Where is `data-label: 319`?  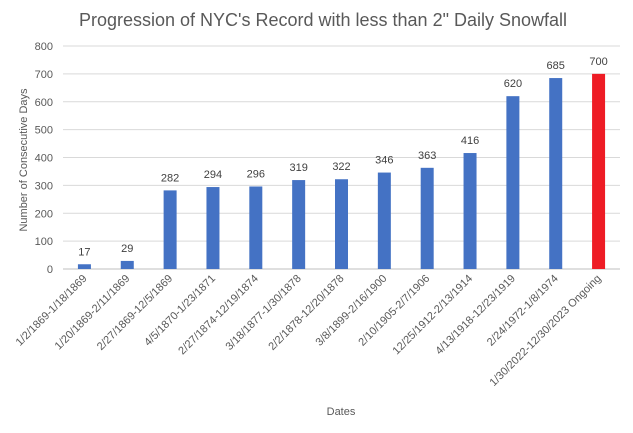
data-label: 319 is located at coordinates (298, 168).